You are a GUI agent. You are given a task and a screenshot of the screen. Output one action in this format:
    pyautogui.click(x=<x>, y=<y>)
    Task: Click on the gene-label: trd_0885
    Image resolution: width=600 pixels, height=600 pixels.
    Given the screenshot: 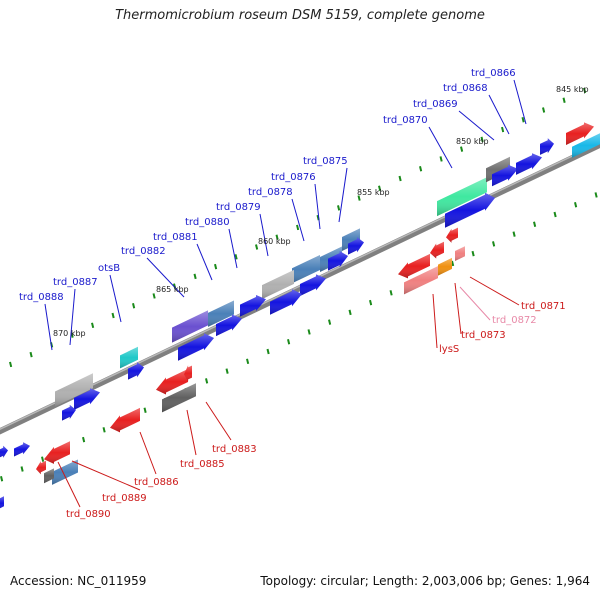 What is the action you would take?
    pyautogui.click(x=202, y=464)
    